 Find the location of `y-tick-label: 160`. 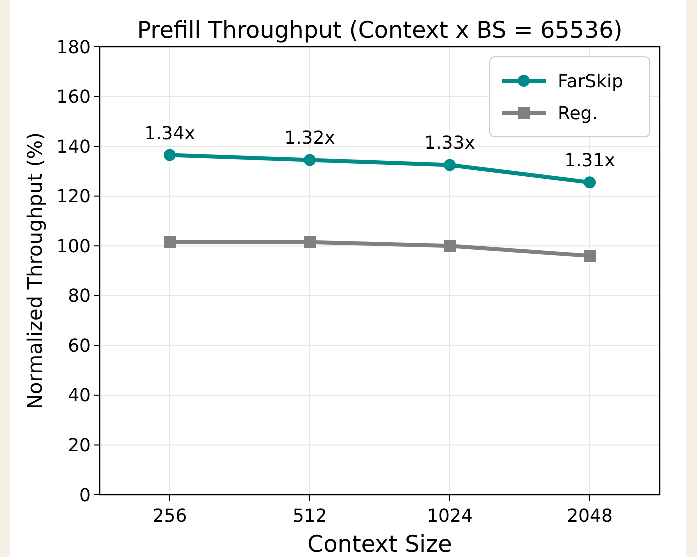

y-tick-label: 160 is located at coordinates (73, 97).